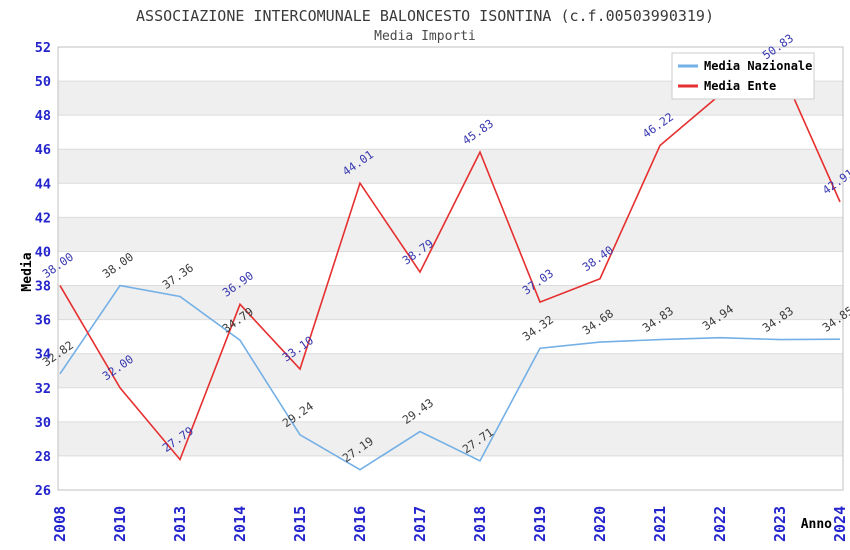 The width and height of the screenshot is (850, 550). What do you see at coordinates (420, 524) in the screenshot?
I see `x-tick-label: 2017` at bounding box center [420, 524].